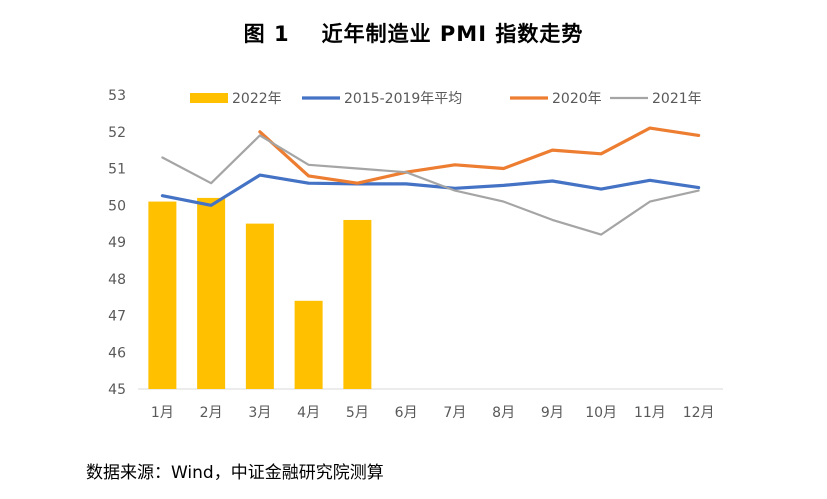 The height and width of the screenshot is (499, 827). Describe the element at coordinates (117, 170) in the screenshot. I see `y-tick-label: 51` at that location.